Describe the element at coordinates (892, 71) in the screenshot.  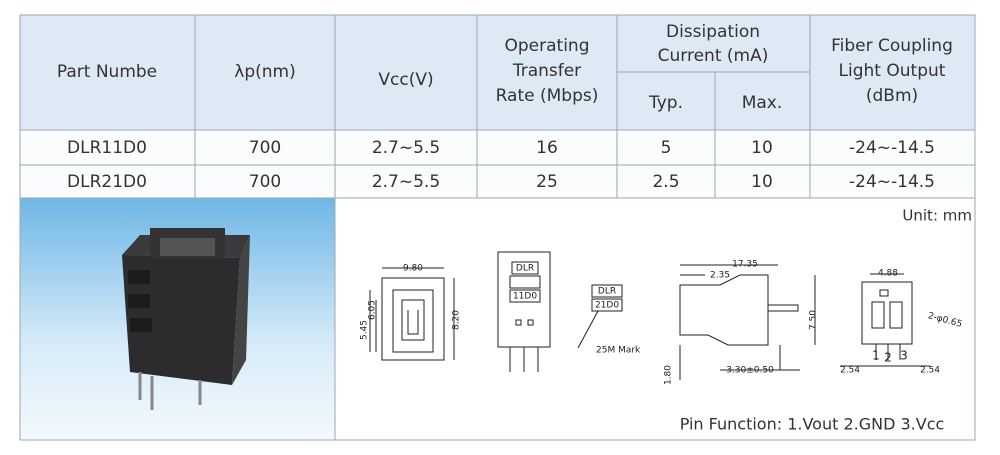
I see `header-cell: Light Output` at that location.